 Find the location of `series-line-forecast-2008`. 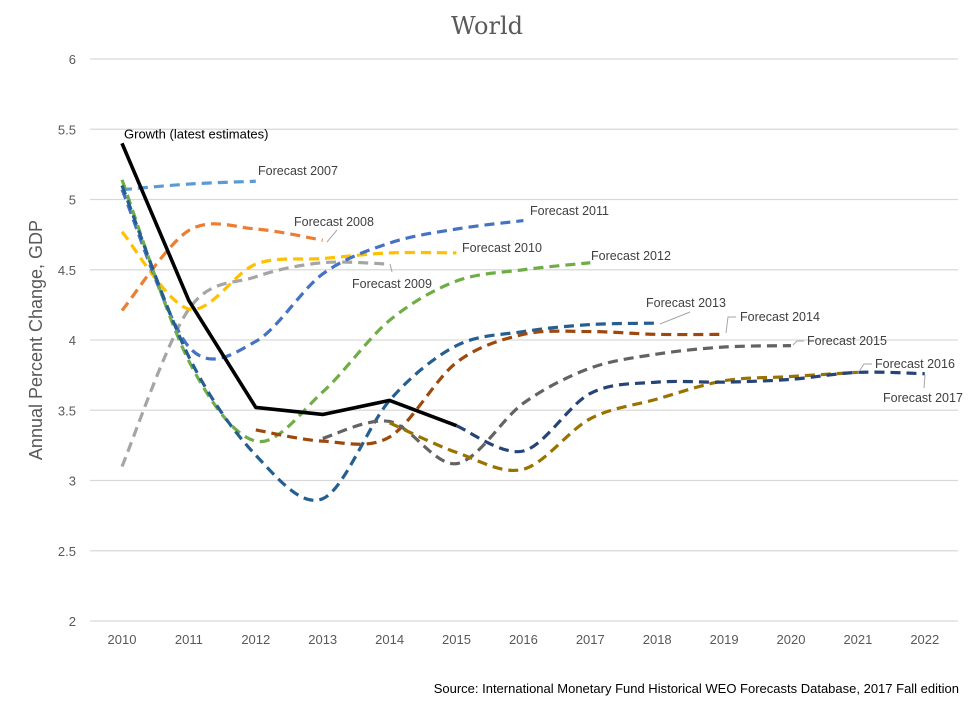

series-line-forecast-2008 is located at coordinates (221, 267).